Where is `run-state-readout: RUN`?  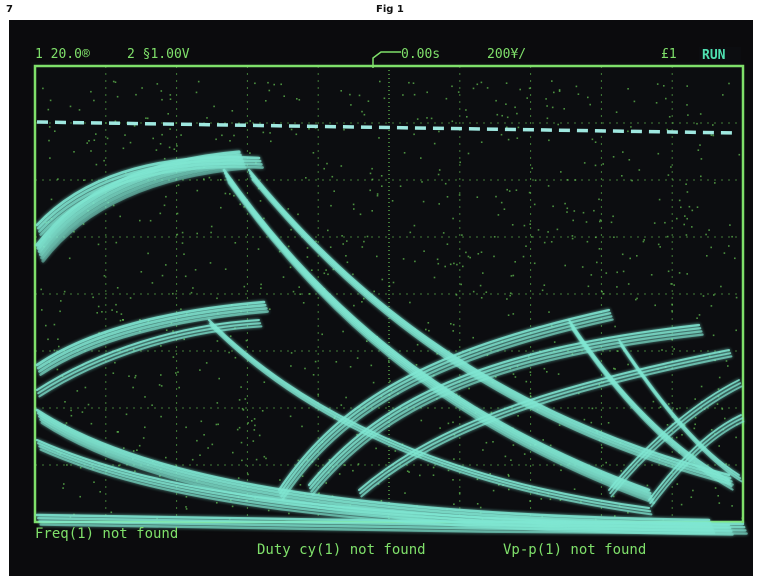
run-state-readout: RUN is located at coordinates (714, 55).